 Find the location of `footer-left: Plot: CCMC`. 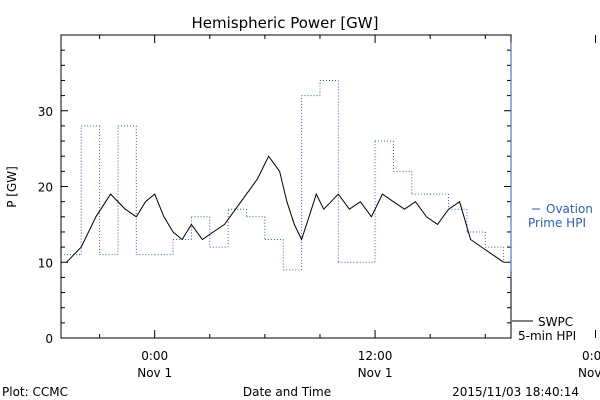

footer-left: Plot: CCMC is located at coordinates (35, 392).